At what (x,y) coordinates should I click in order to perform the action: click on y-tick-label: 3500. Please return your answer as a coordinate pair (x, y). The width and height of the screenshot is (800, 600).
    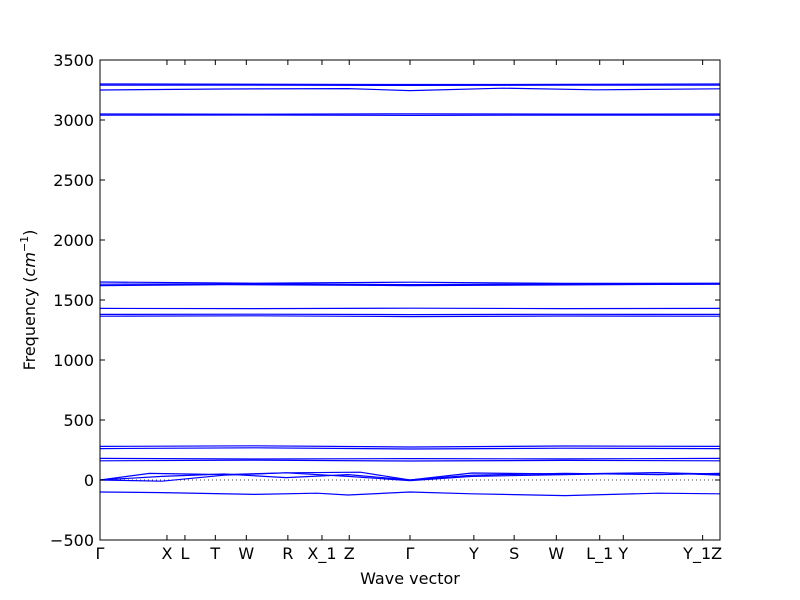
    Looking at the image, I should click on (73, 60).